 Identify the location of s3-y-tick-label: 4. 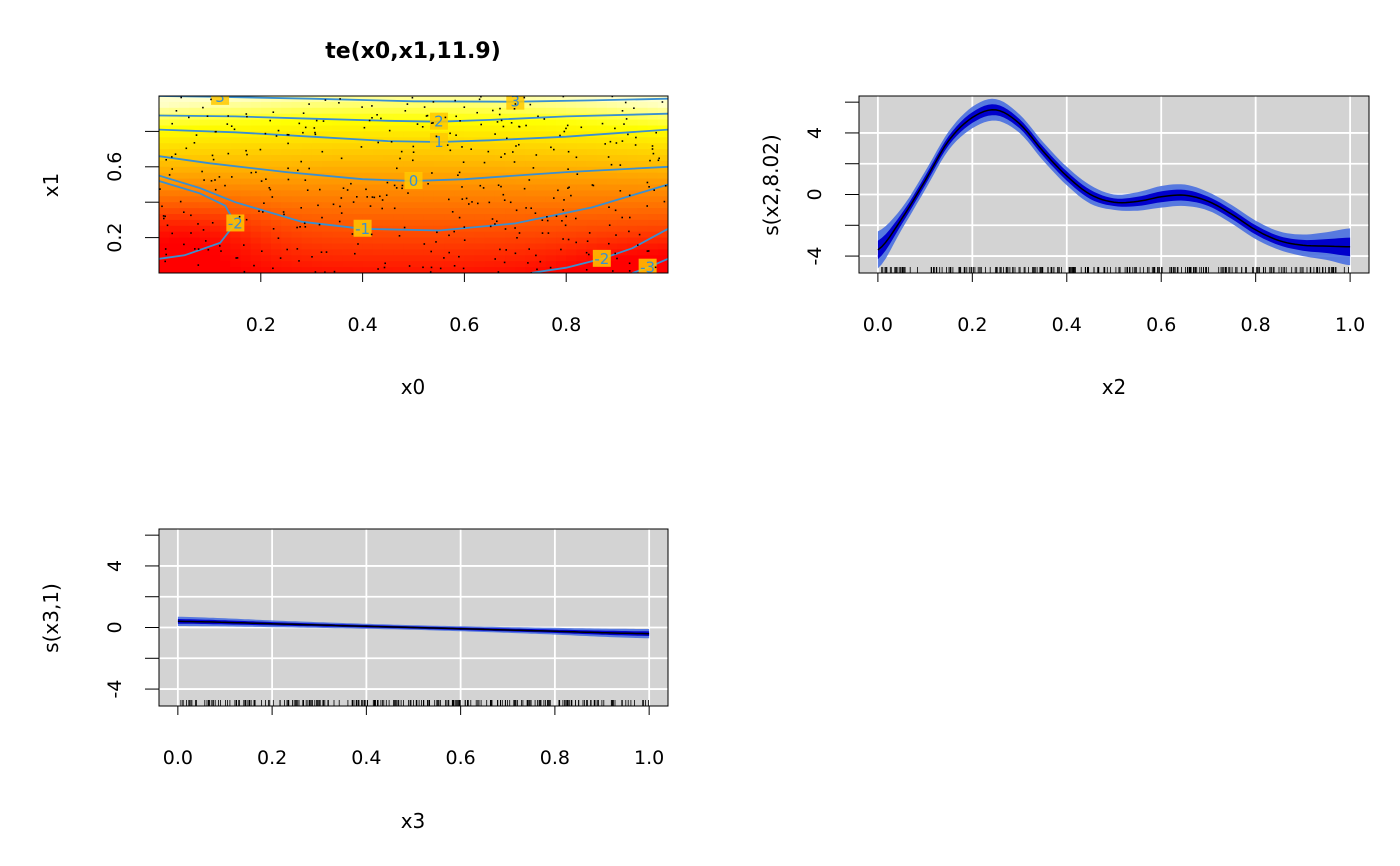
(115, 566).